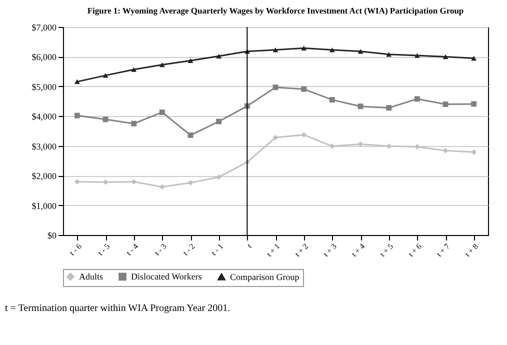 The image size is (507, 345). I want to click on y-tick-label: $2,000, so click(44, 176).